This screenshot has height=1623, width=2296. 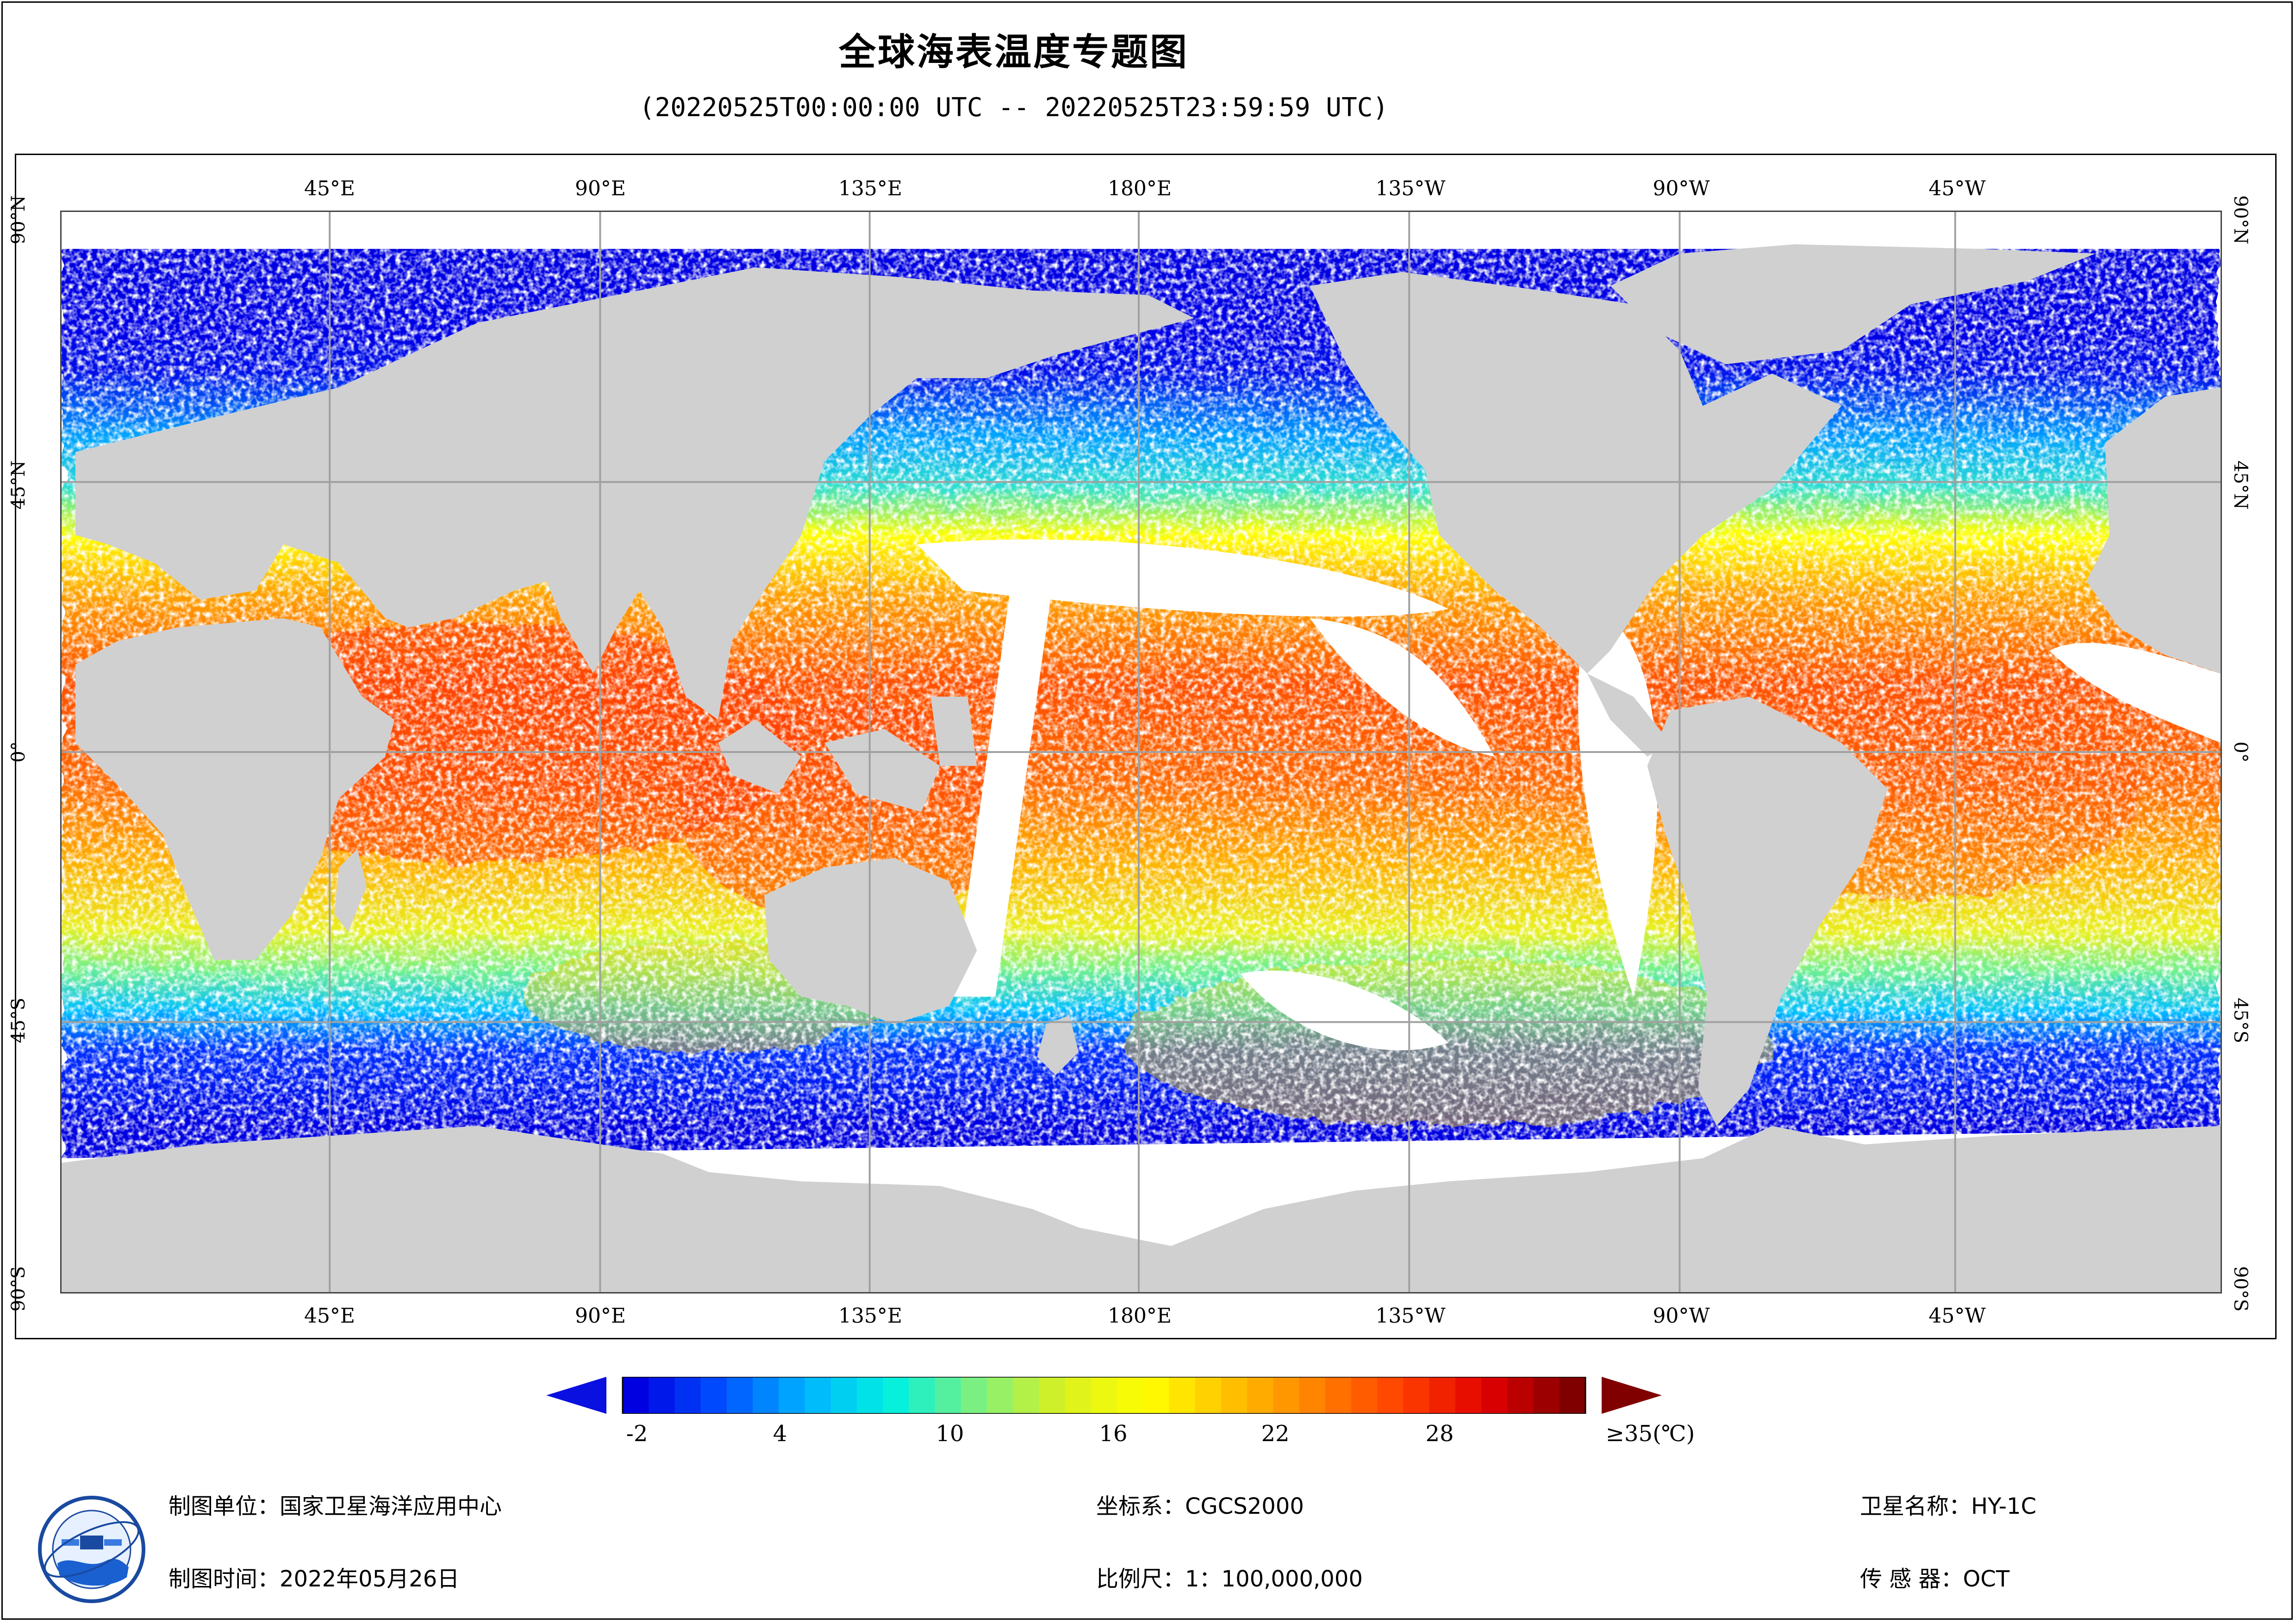 What do you see at coordinates (1410, 1316) in the screenshot?
I see `lon-label-bottom-135w: 135°W` at bounding box center [1410, 1316].